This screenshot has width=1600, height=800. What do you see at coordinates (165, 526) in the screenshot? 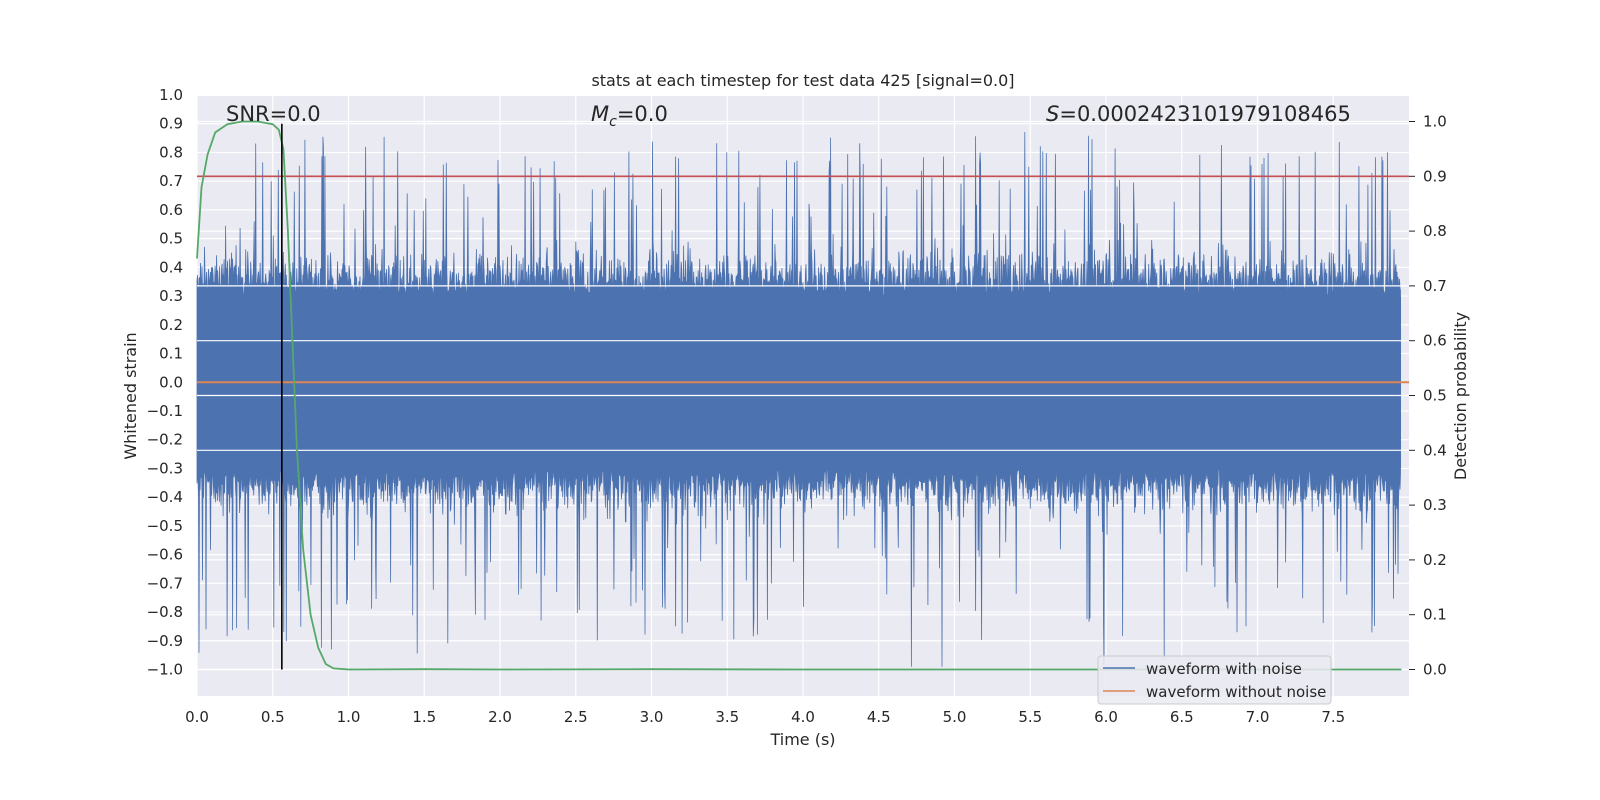
I see `y-left-tick-label: −0.5` at bounding box center [165, 526].